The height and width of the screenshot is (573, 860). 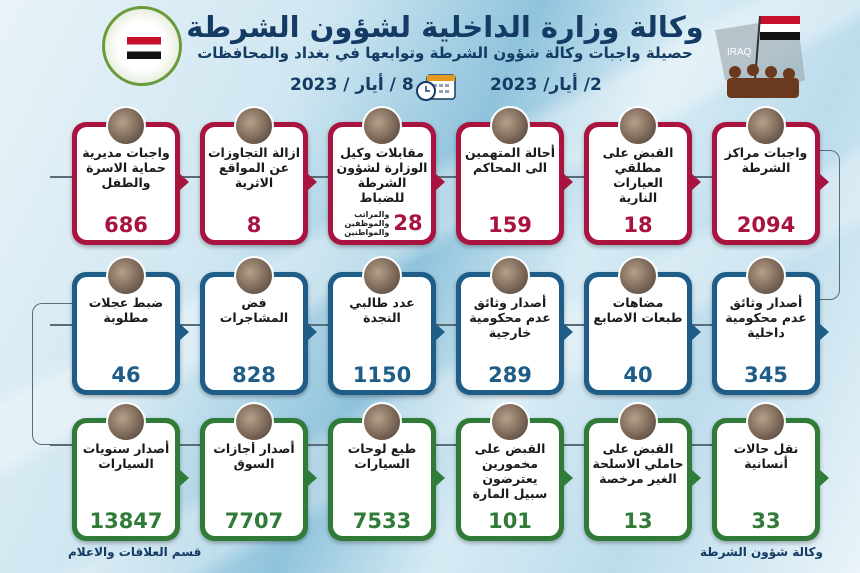 I want to click on stat-value: 101, so click(x=510, y=521).